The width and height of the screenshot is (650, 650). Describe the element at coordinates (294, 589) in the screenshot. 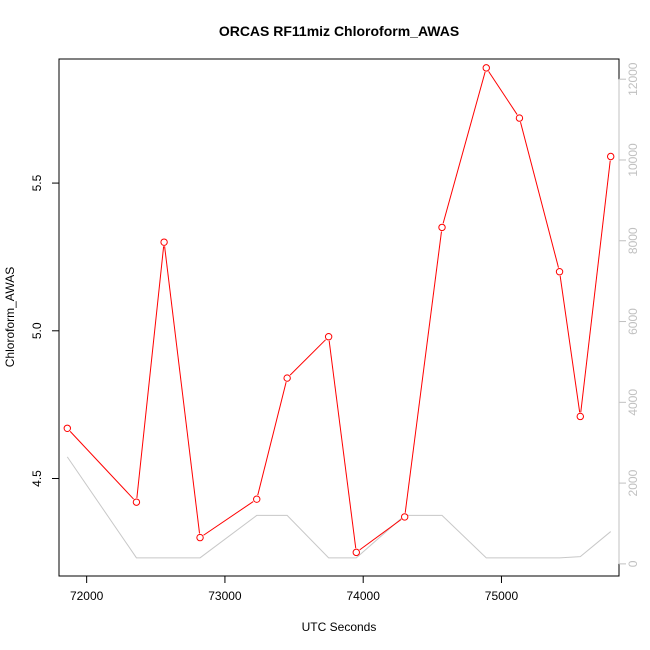

I see `x-axis: 72000 73000 74000 75000` at that location.